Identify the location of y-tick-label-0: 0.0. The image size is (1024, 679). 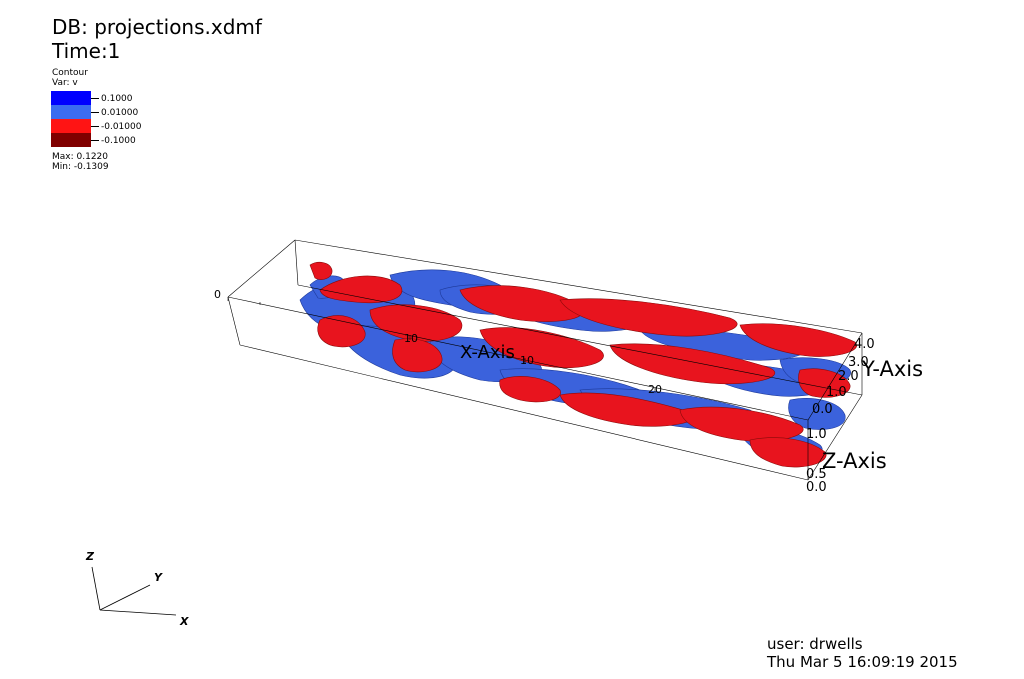
(822, 409).